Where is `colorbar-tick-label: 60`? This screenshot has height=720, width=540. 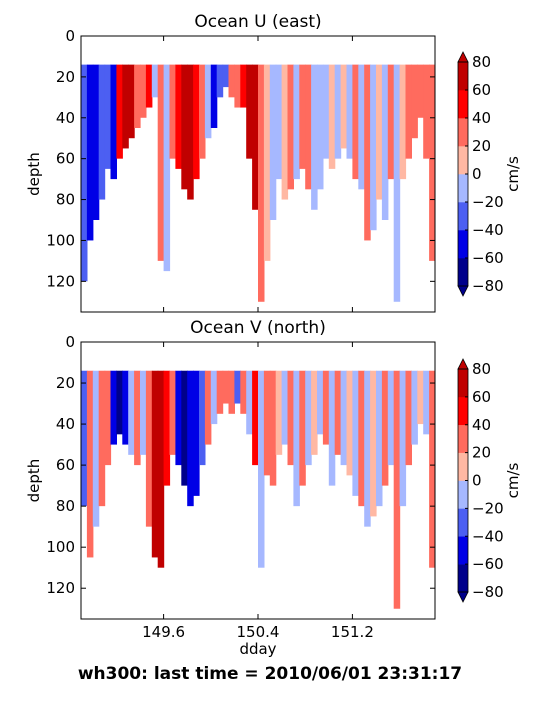 colorbar-tick-label: 60 is located at coordinates (481, 397).